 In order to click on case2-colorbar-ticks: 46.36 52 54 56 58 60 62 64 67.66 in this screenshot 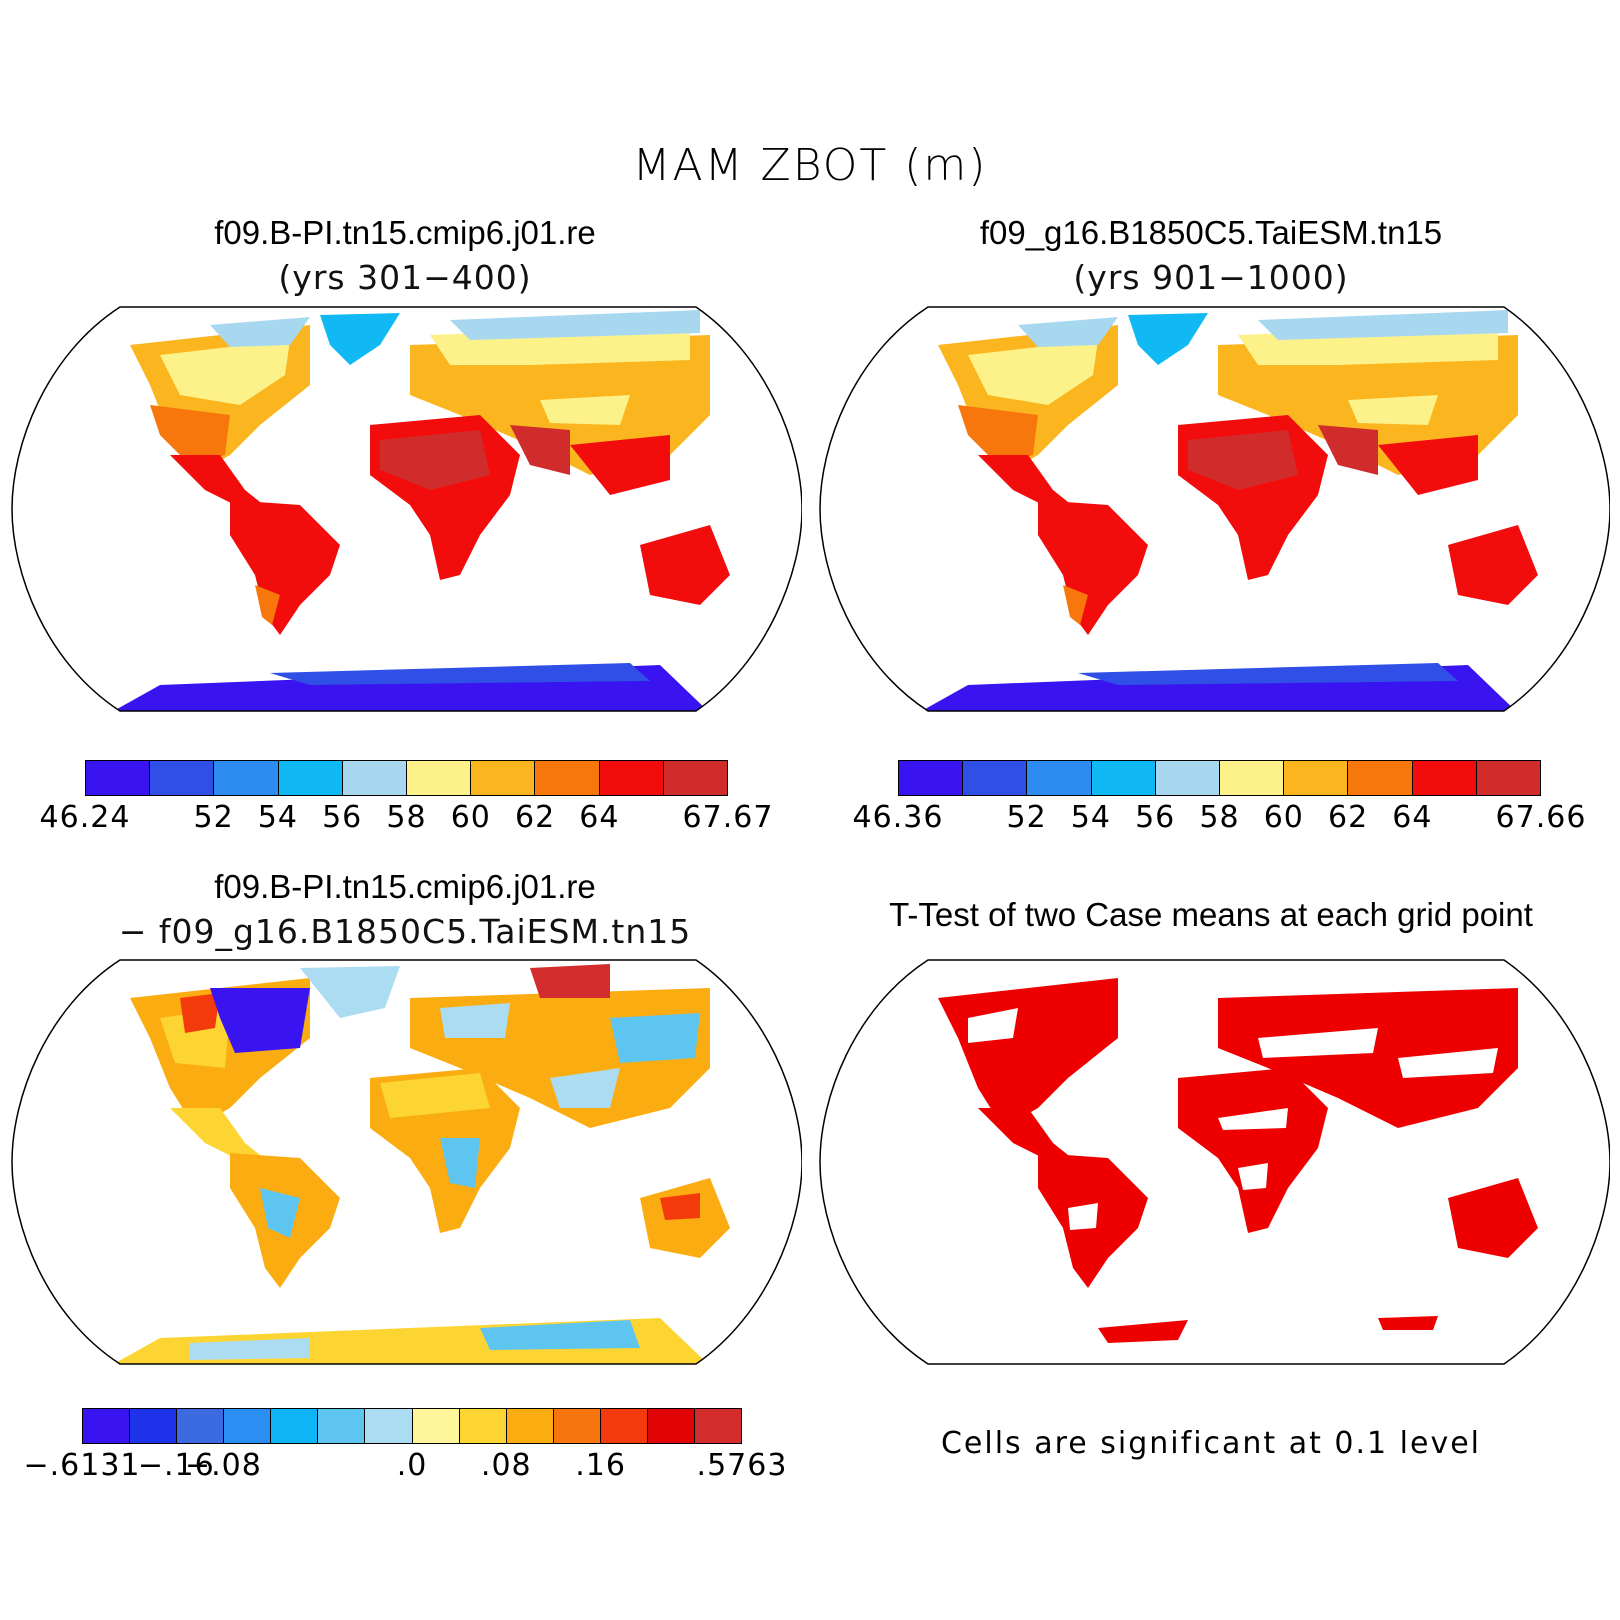, I will do `click(1219, 820)`.